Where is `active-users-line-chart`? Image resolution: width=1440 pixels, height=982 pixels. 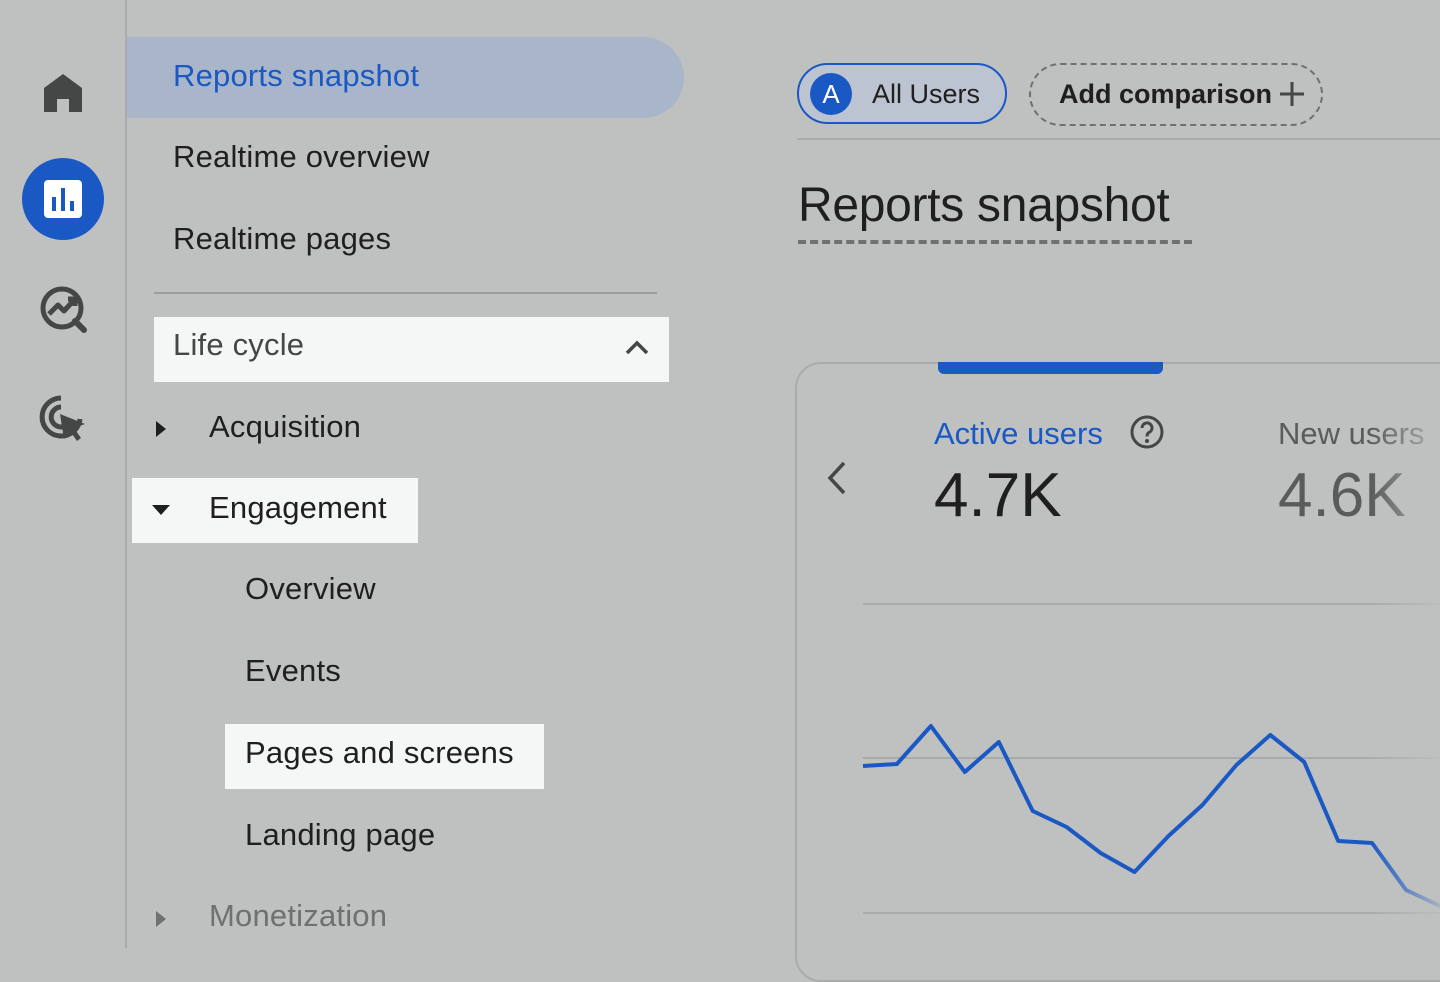
active-users-line-chart is located at coordinates (1147, 815).